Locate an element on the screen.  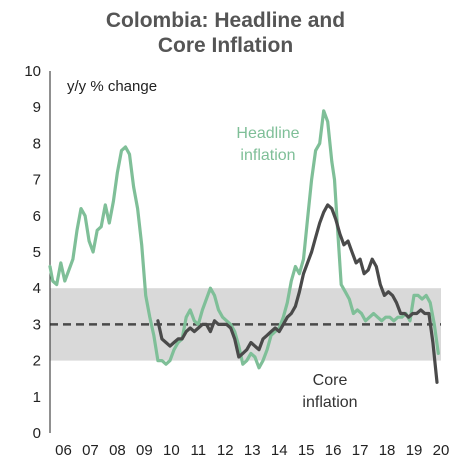
y-tick-label: 7 is located at coordinates (37, 180).